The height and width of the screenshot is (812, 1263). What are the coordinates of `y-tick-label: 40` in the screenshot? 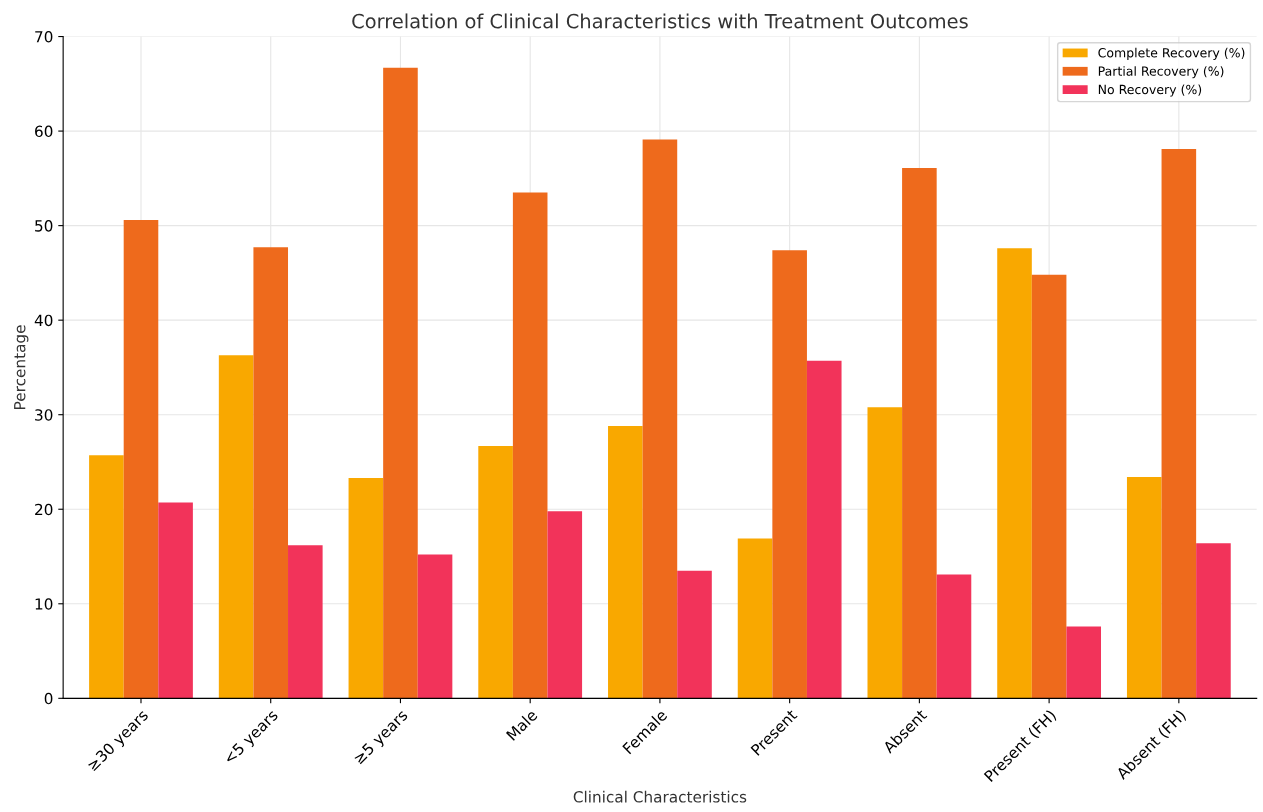 It's located at (43, 320).